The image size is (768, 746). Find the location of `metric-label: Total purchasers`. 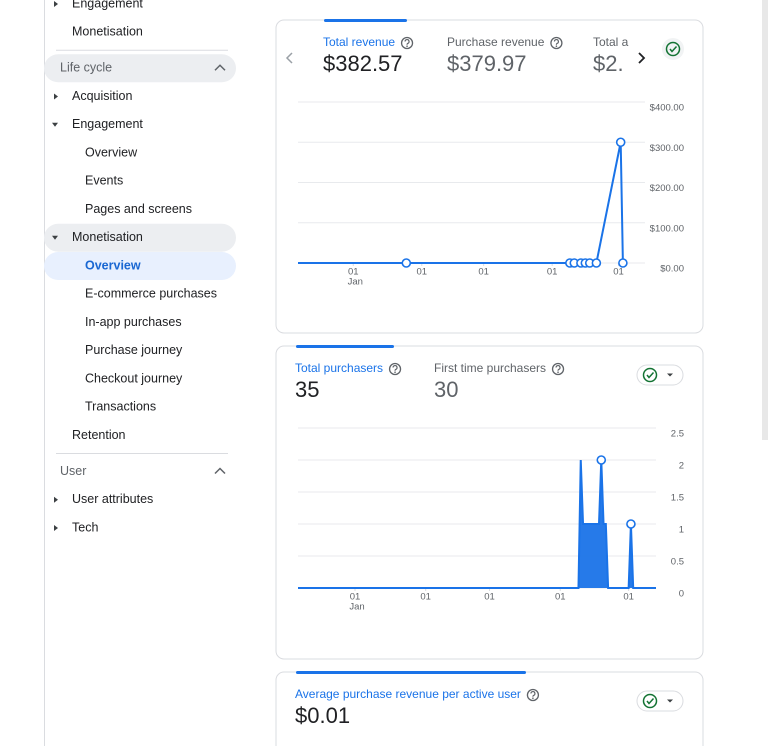

metric-label: Total purchasers is located at coordinates (339, 368).